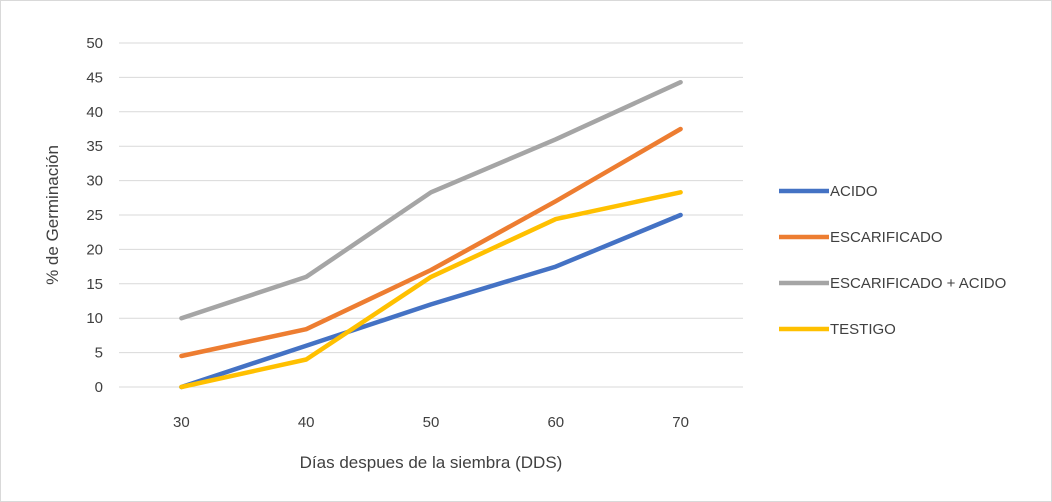 The width and height of the screenshot is (1052, 502). What do you see at coordinates (94, 77) in the screenshot?
I see `y-tick-label: 45` at bounding box center [94, 77].